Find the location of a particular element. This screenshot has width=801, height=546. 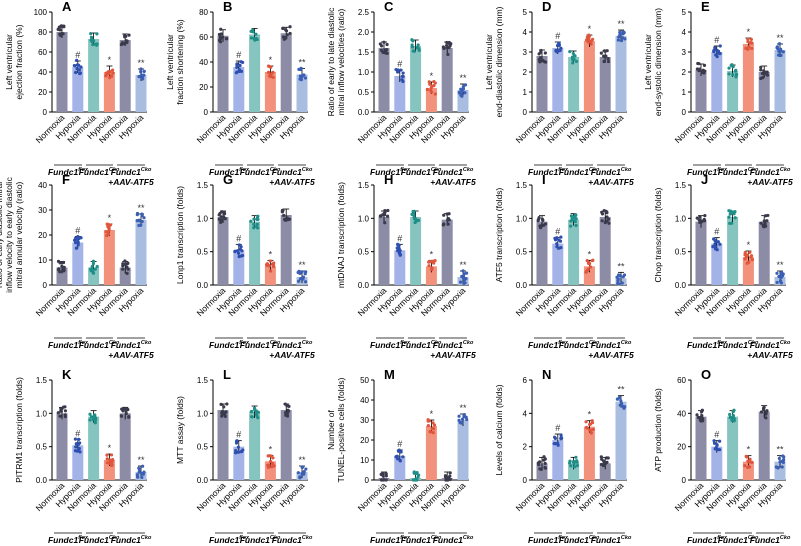

group-label-atf5: +AAV-ATF5 is located at coordinates (453, 355).